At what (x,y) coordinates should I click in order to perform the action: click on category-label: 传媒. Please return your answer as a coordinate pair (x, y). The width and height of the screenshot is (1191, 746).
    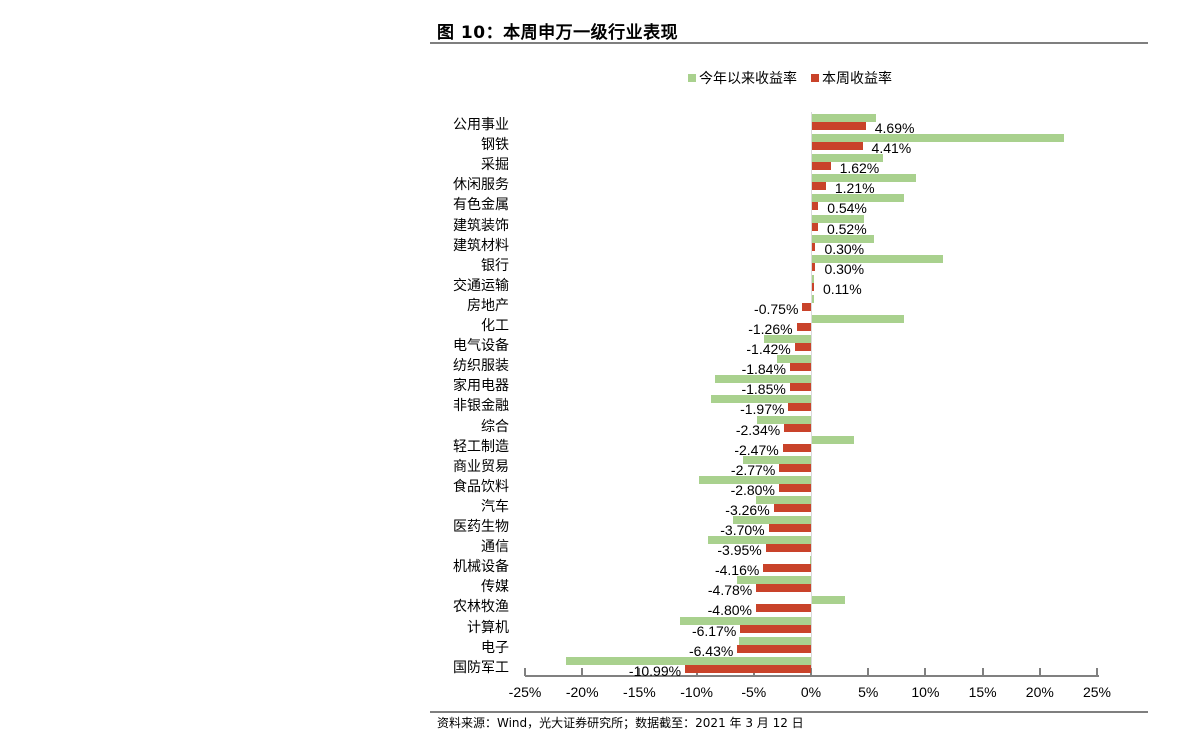
    Looking at the image, I should click on (495, 587).